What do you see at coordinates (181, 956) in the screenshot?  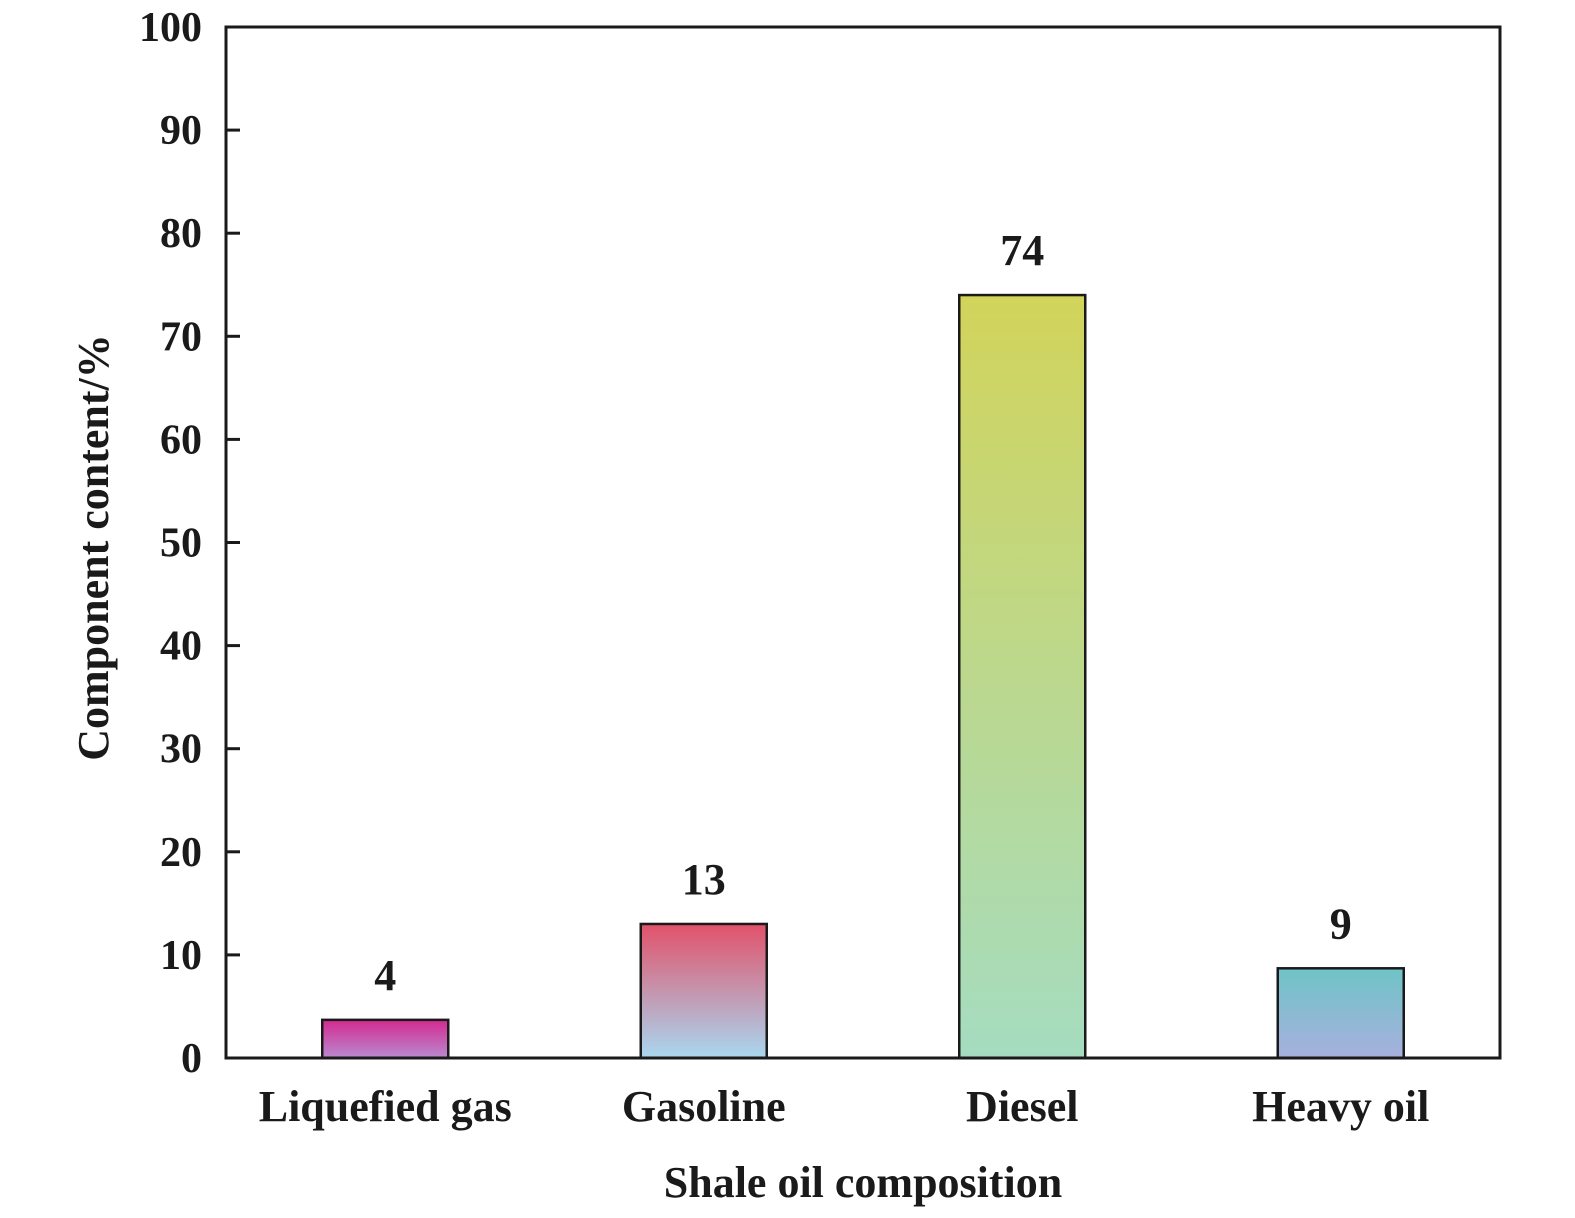 I see `y-tick-label: 10` at bounding box center [181, 956].